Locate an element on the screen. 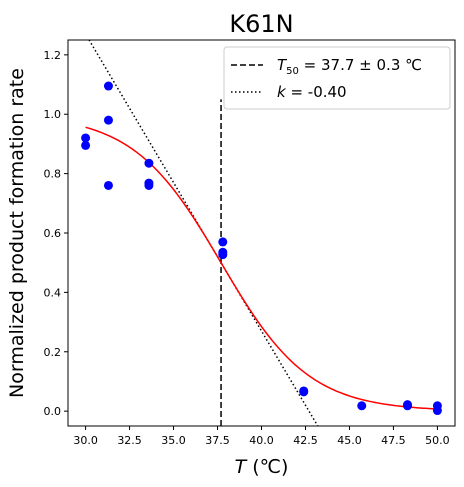 The height and width of the screenshot is (487, 464). x-tick-label: 42.5 is located at coordinates (305, 440).